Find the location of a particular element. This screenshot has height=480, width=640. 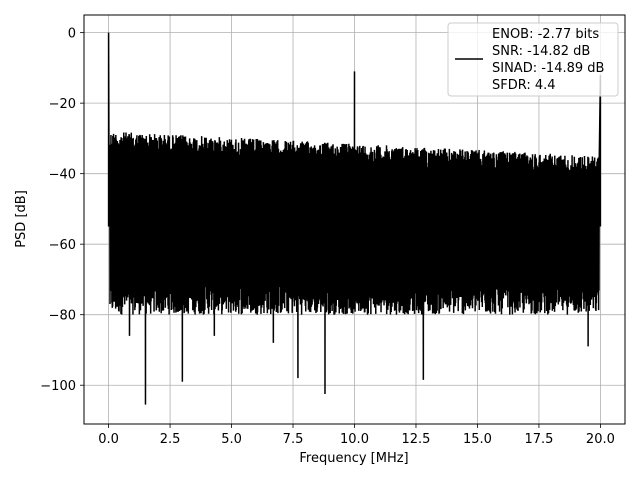

y-tick-label: −80 is located at coordinates (62, 316).